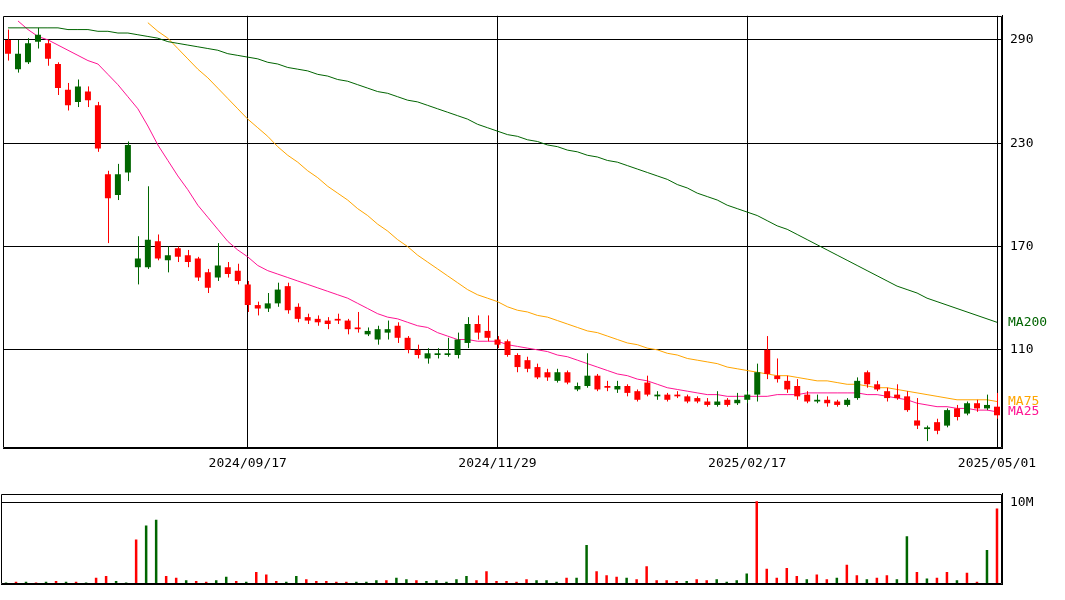 The height and width of the screenshot is (600, 1065). Describe the element at coordinates (247, 463) in the screenshot. I see `x-tick-label: 2024/09/17` at that location.